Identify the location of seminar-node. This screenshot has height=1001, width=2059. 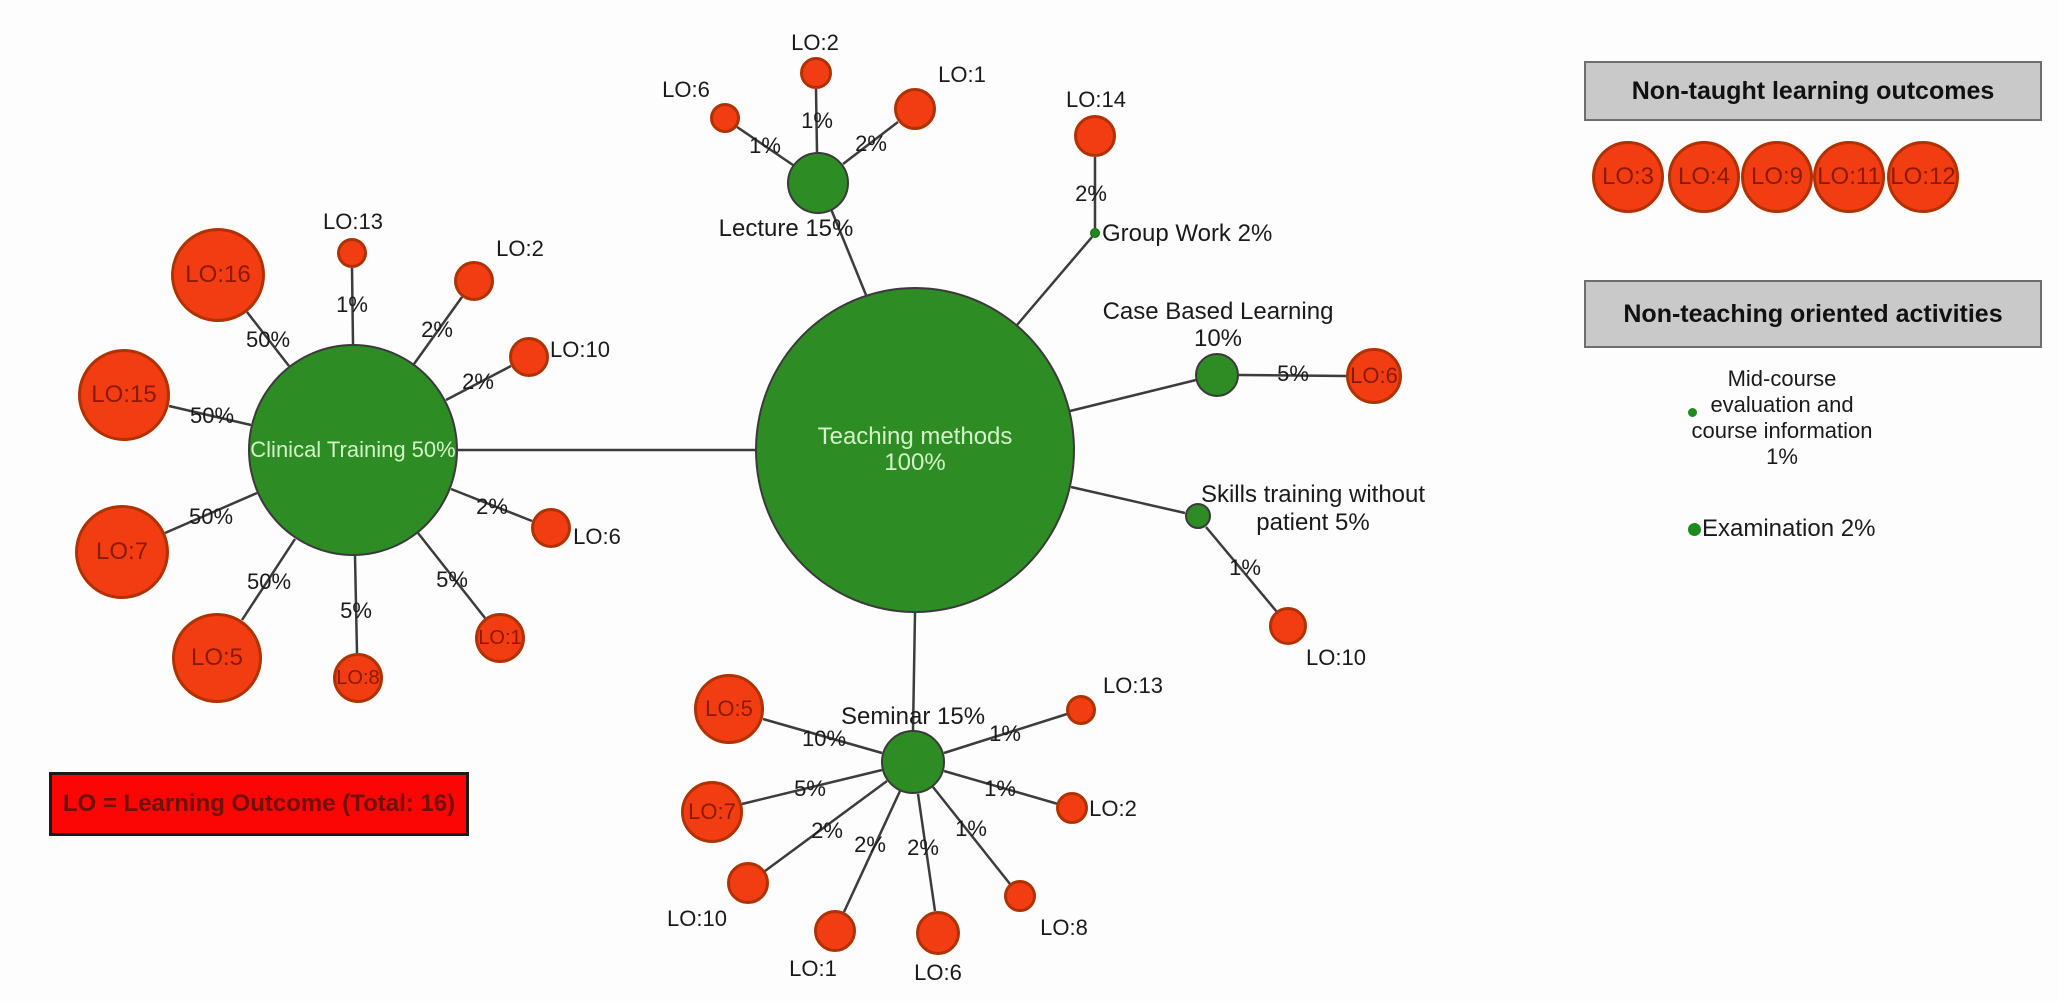
(913, 762).